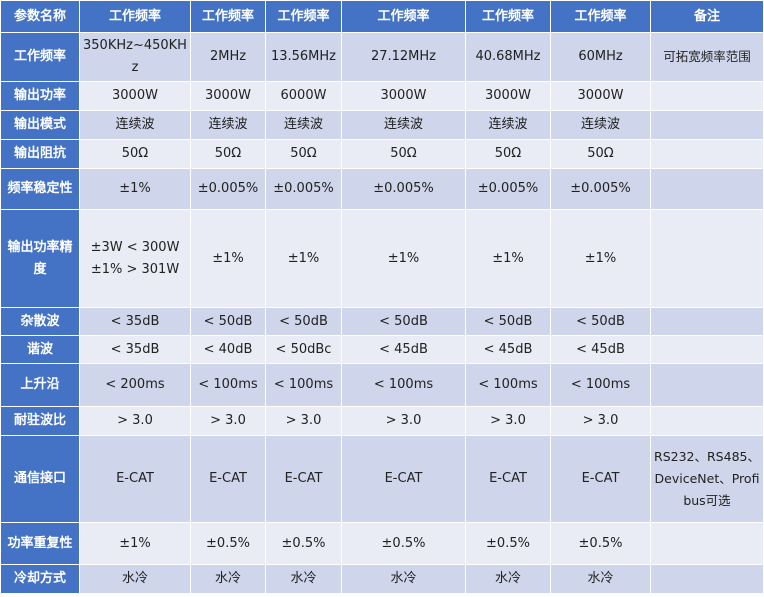 This screenshot has height=597, width=764. I want to click on table-row: 输出功率 3000W 3000W 6000W 3000W 3000W 3000W, so click(382, 96).